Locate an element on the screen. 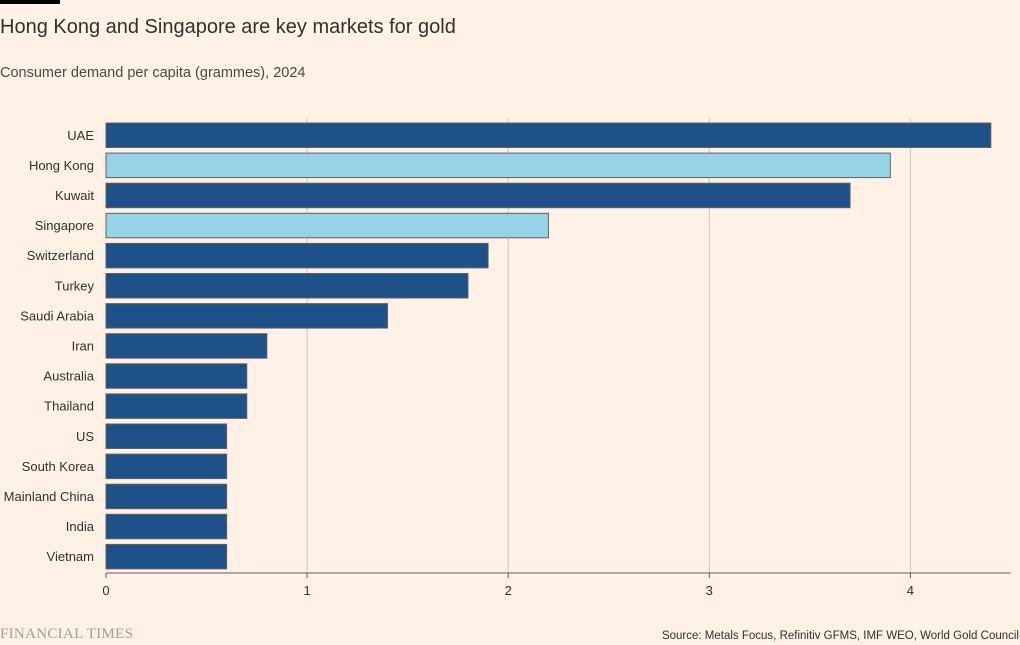  bar-iran is located at coordinates (186, 346).